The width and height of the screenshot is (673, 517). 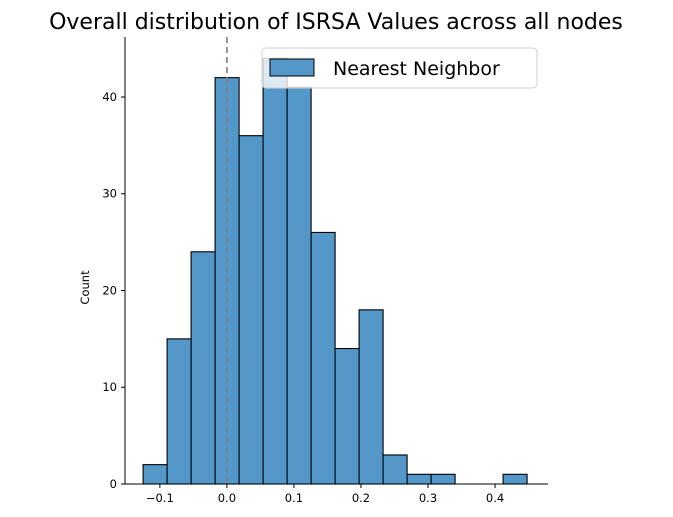 What do you see at coordinates (292, 67) in the screenshot?
I see `legend-swatch` at bounding box center [292, 67].